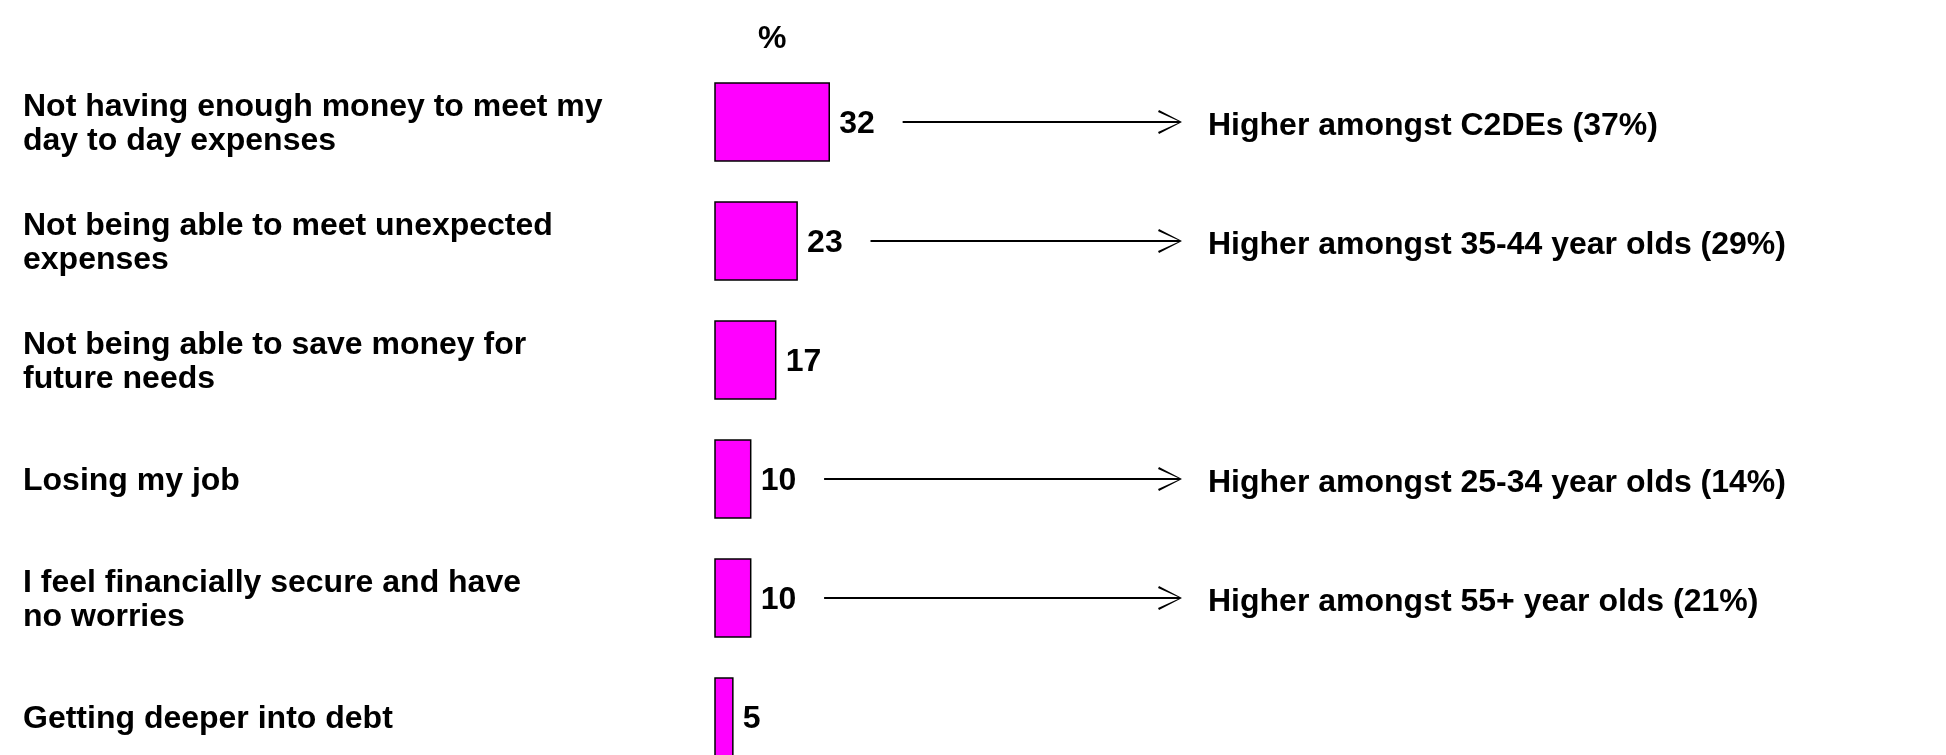 This screenshot has width=1946, height=755. I want to click on y-tick-label: Not being able to meet unexpected expenses, so click(288, 241).